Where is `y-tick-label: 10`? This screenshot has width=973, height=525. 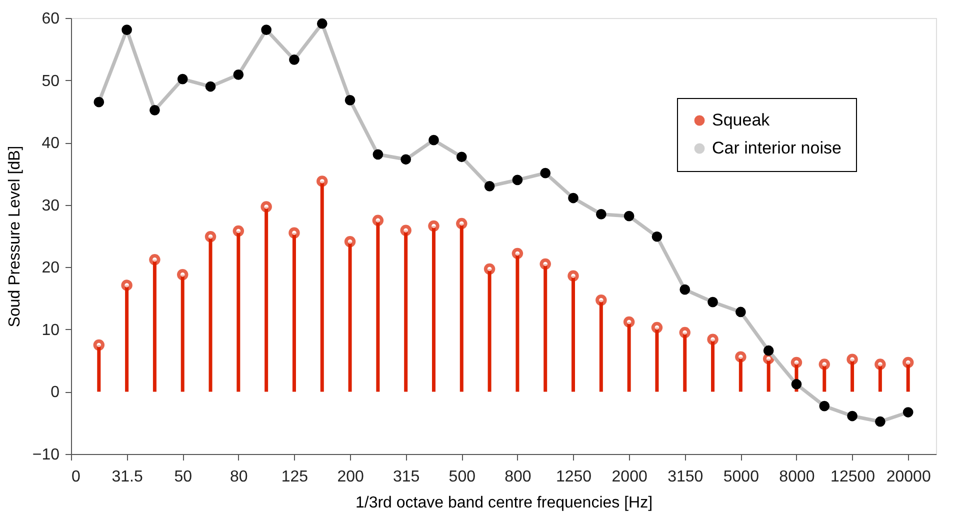
y-tick-label: 10 is located at coordinates (51, 330).